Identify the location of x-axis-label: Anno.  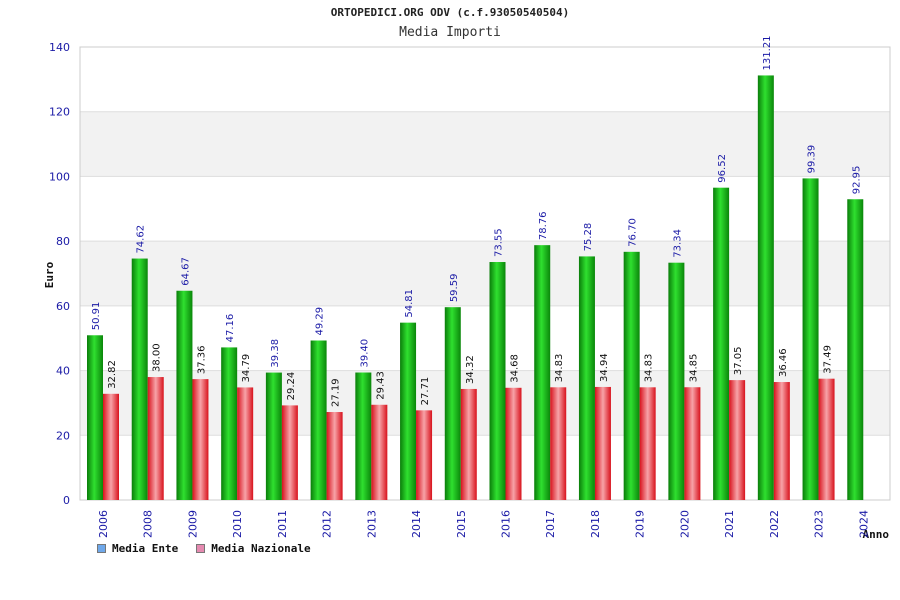
(876, 534).